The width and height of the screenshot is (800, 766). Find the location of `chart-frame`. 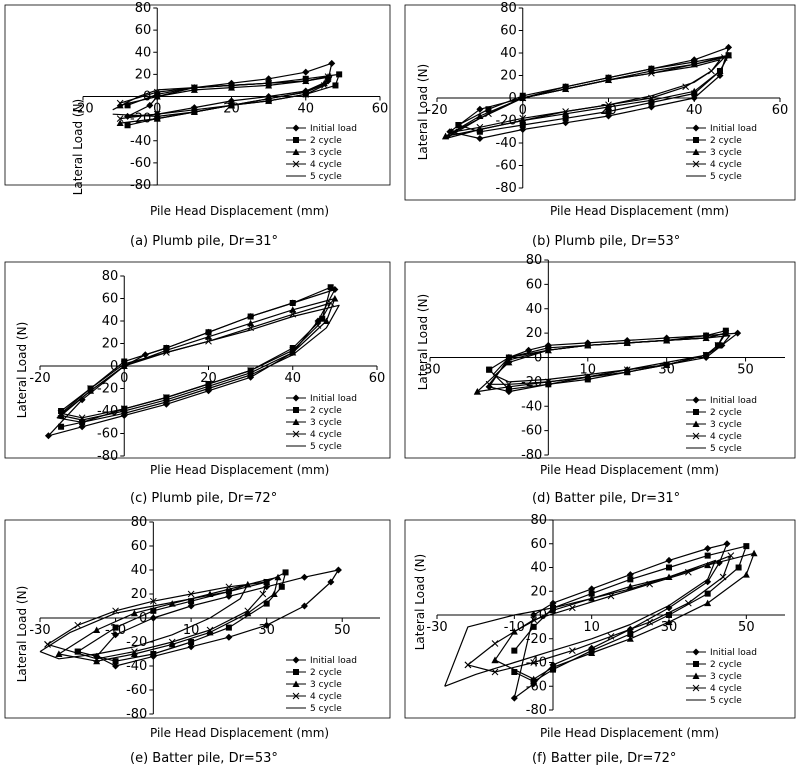

chart-frame is located at coordinates (600, 360).